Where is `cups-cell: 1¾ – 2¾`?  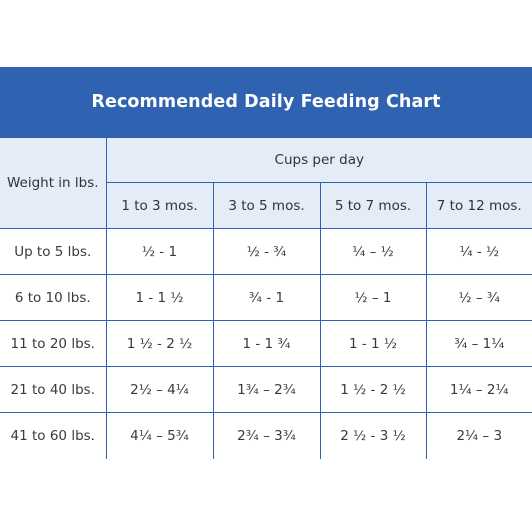
cups-cell: 1¾ – 2¾ is located at coordinates (266, 389).